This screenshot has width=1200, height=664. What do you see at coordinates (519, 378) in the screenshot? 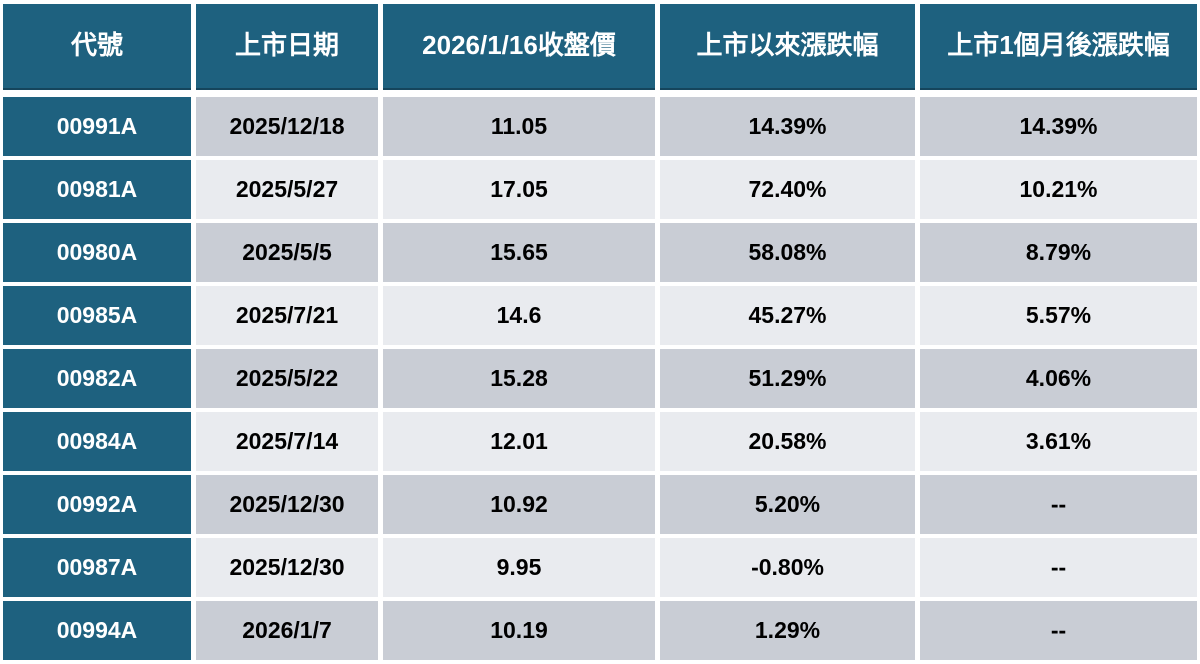
I see `cell-close-price: 15.28` at bounding box center [519, 378].